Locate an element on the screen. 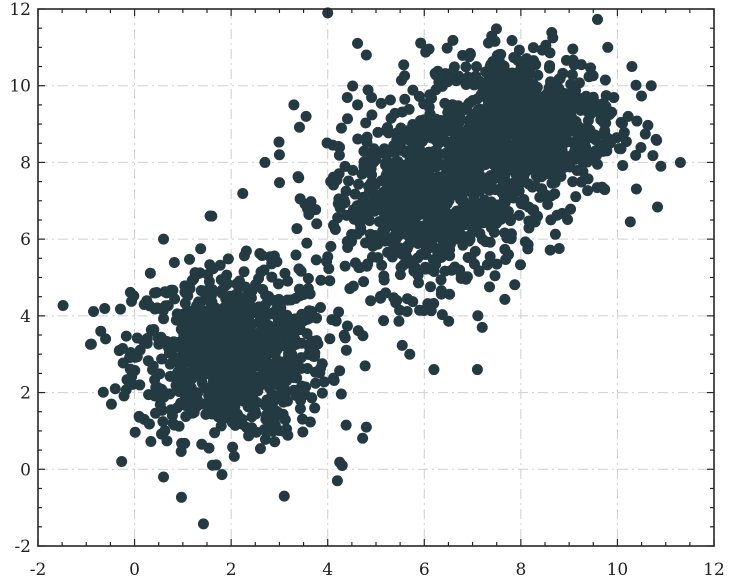  y-tick-label: 10 is located at coordinates (20, 87).